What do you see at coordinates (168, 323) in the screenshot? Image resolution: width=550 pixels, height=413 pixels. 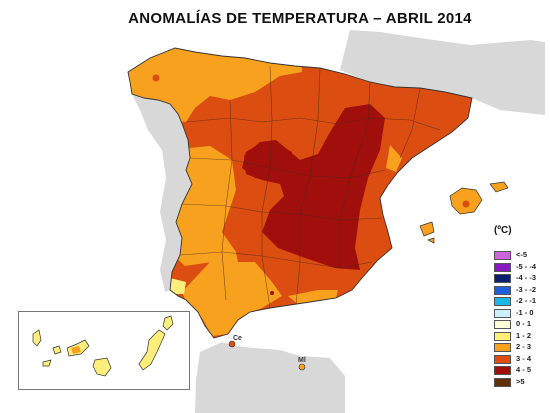 I see `lanzarote` at bounding box center [168, 323].